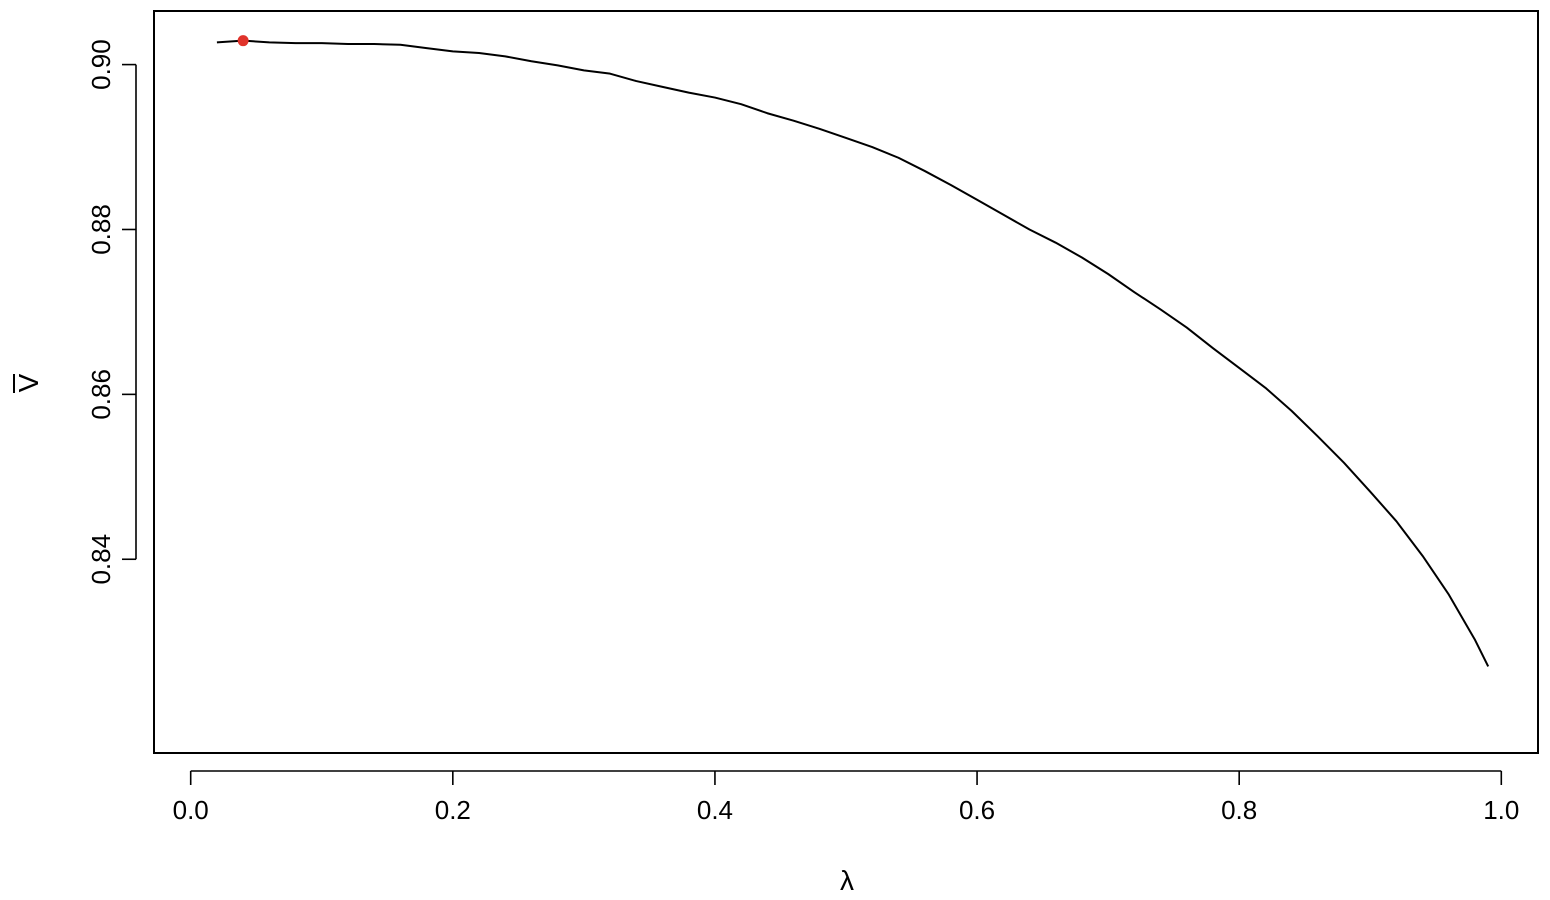 Image resolution: width=1550 pixels, height=900 pixels. I want to click on x-tick-label: 1.0, so click(1501, 810).